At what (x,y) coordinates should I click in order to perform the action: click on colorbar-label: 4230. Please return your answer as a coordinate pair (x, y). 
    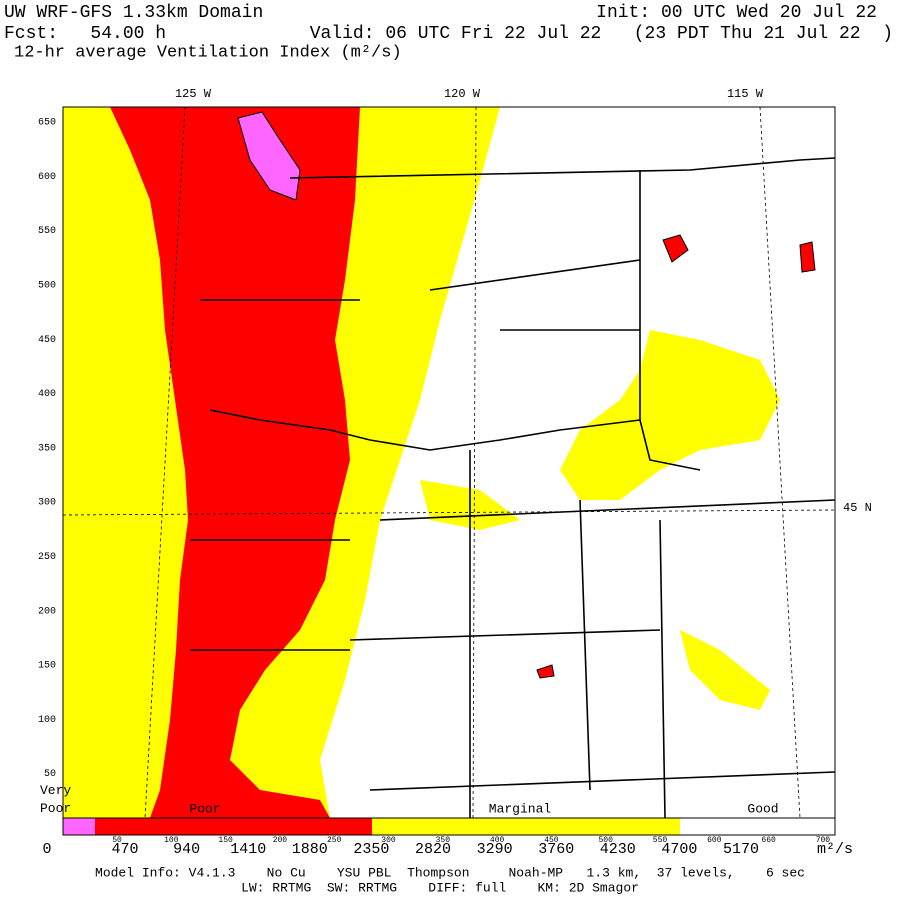
    Looking at the image, I should click on (618, 849).